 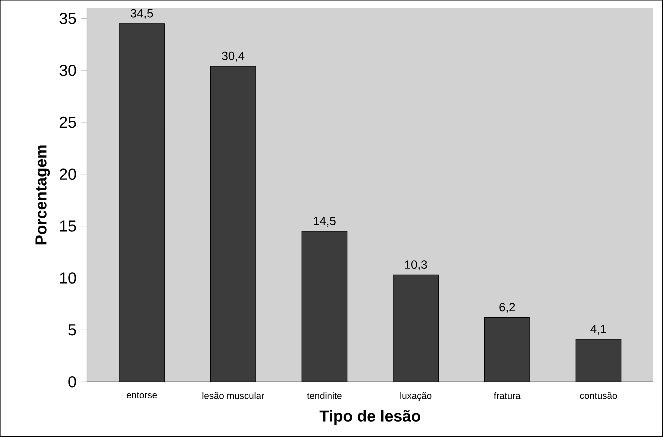 What do you see at coordinates (370, 417) in the screenshot?
I see `x-axis-title: Tipo de lesão` at bounding box center [370, 417].